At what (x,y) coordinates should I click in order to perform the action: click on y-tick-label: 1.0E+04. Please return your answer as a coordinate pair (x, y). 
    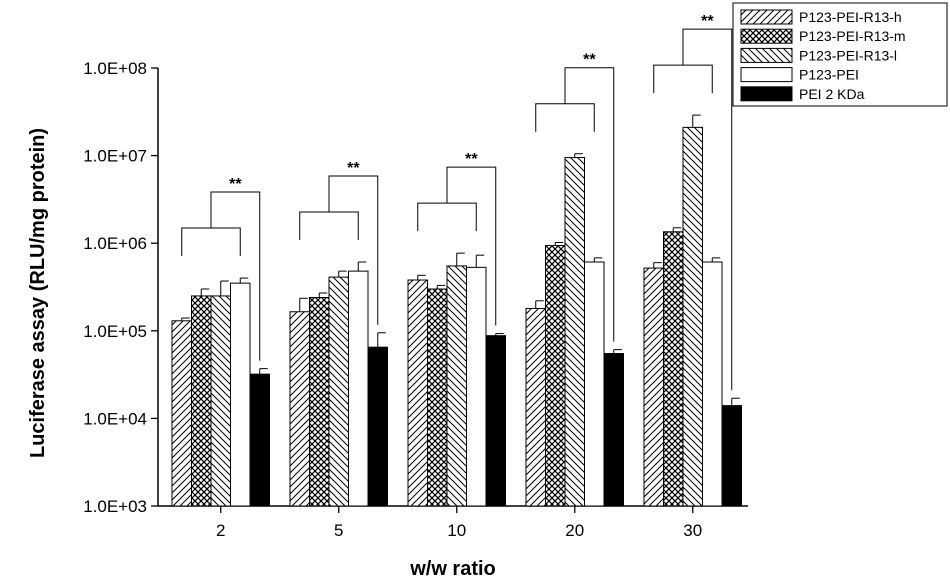
    Looking at the image, I should click on (115, 418).